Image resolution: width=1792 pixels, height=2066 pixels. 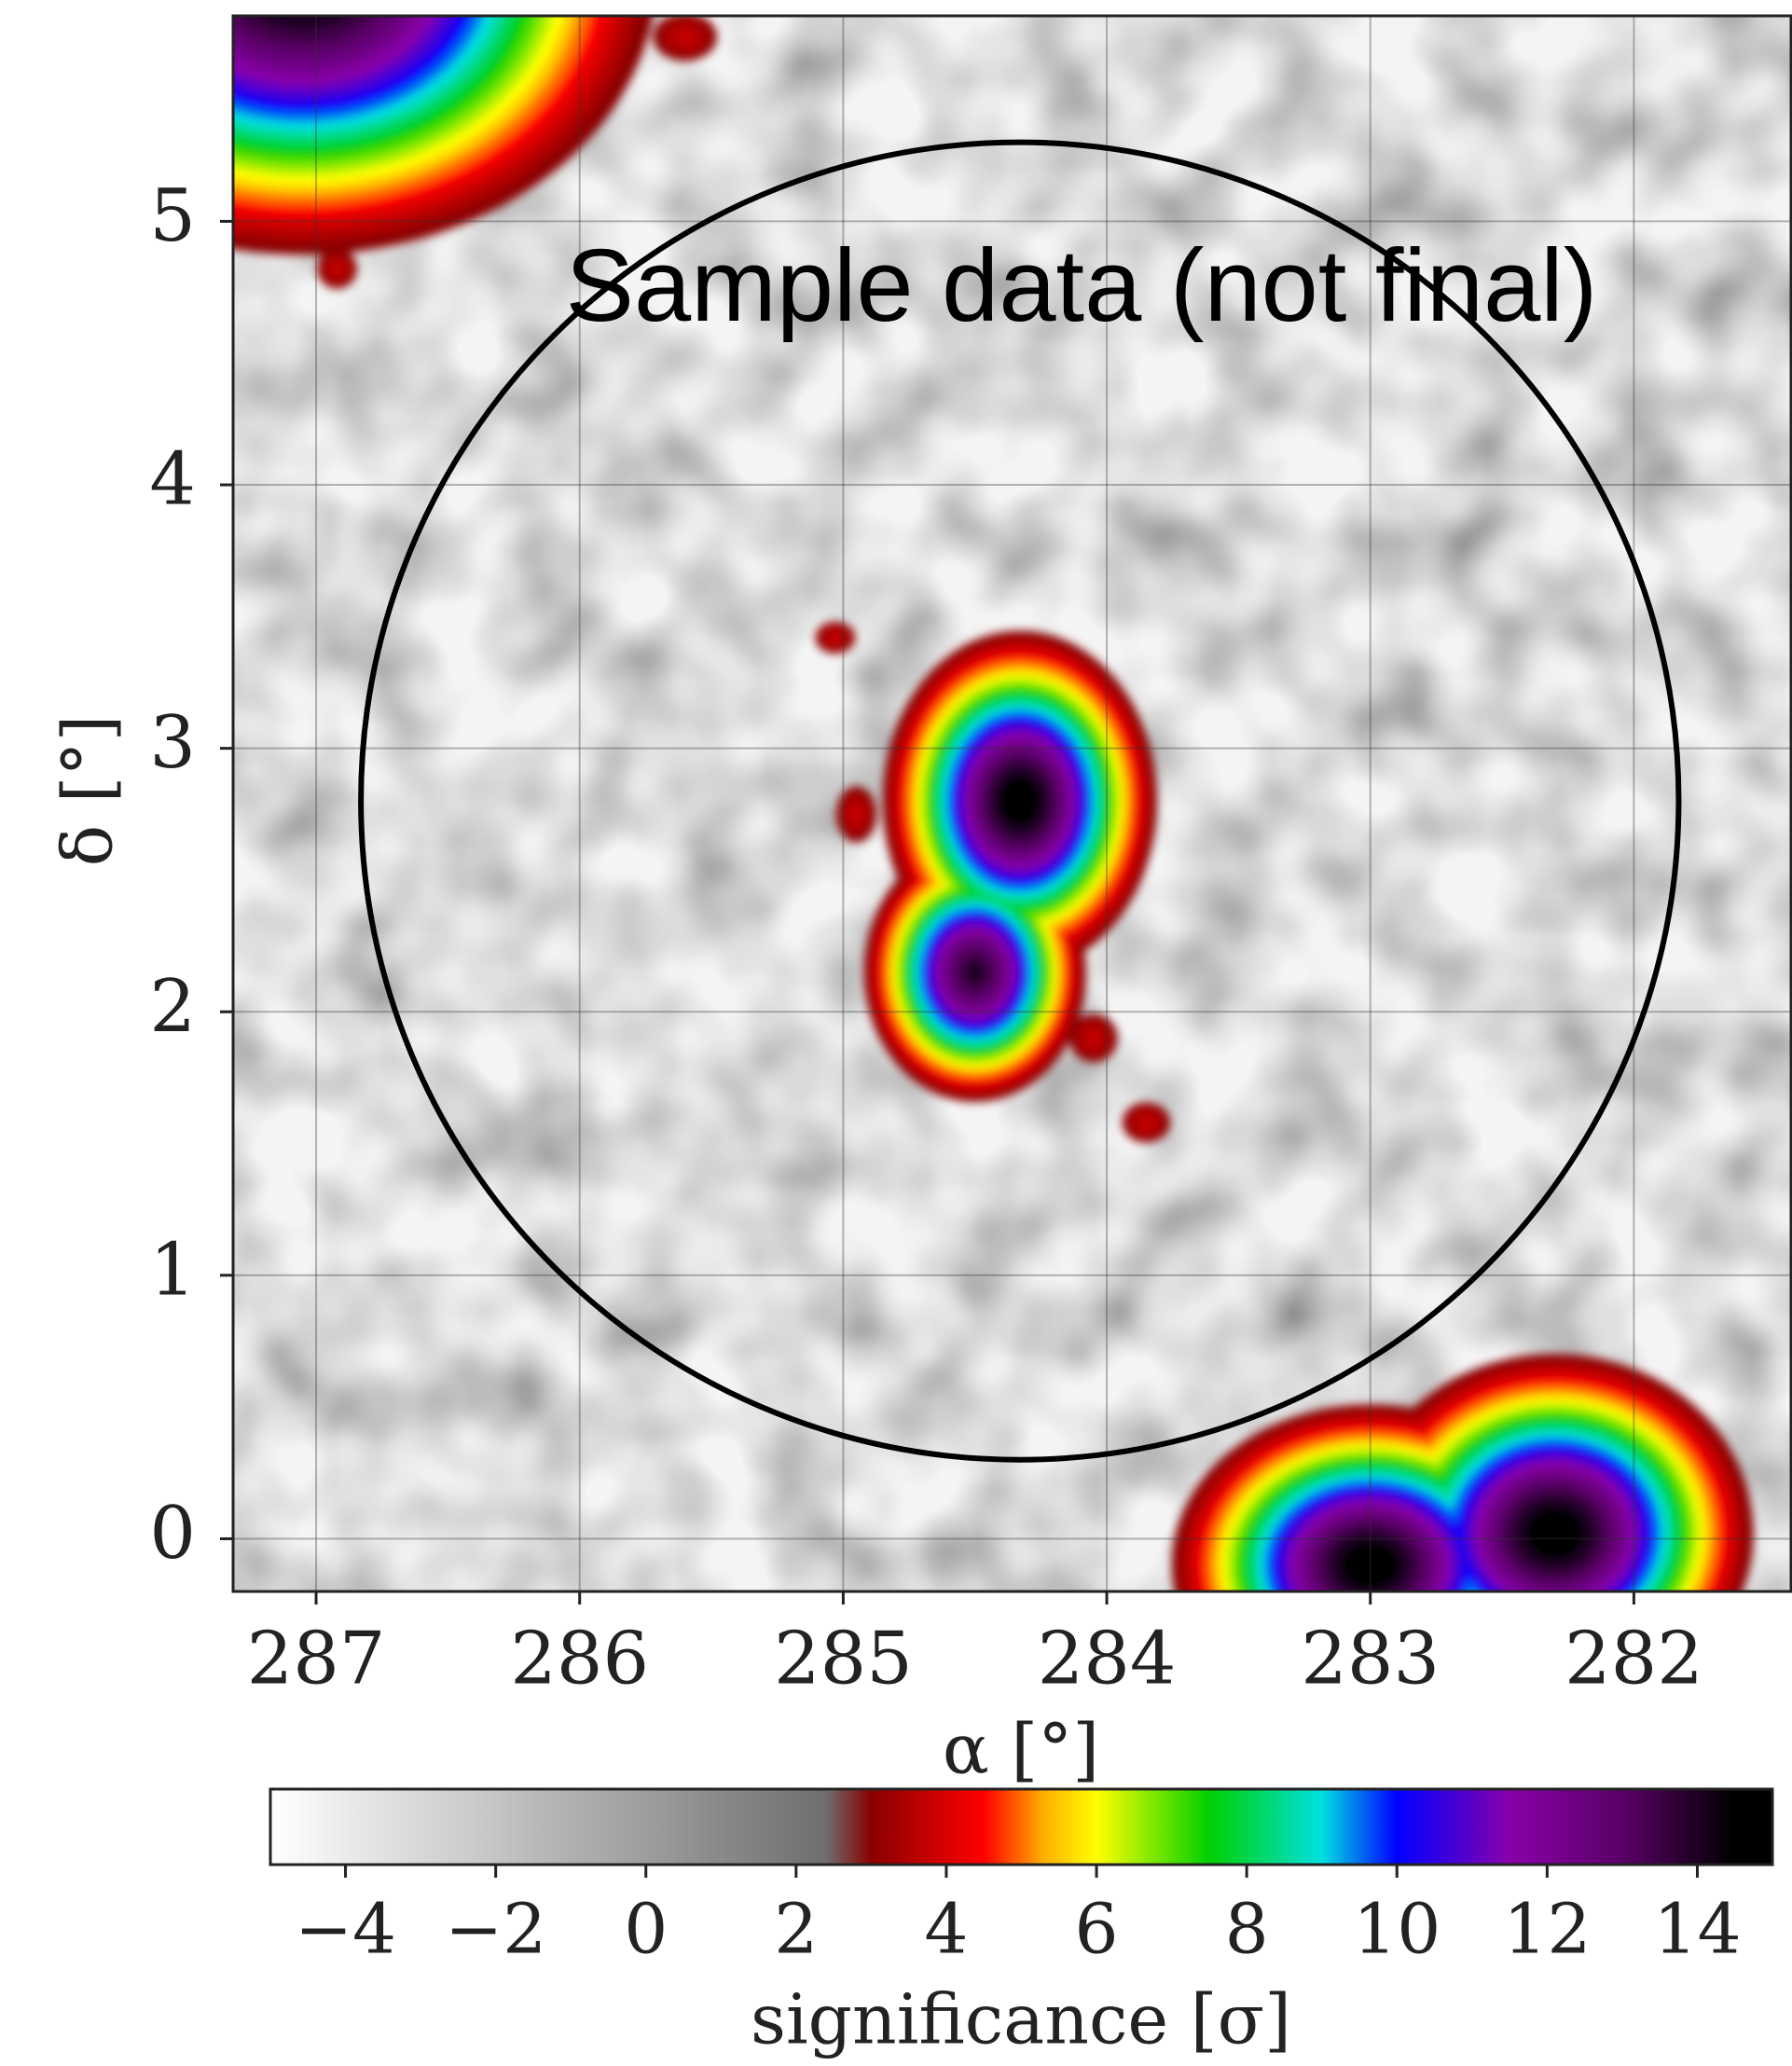 I want to click on y-tick-label: 2, so click(x=172, y=1007).